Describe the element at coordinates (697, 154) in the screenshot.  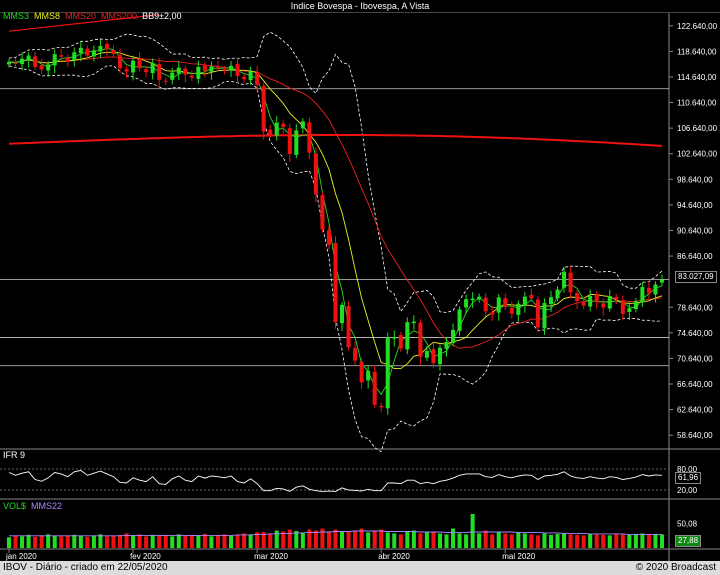
I see `price-tick-label: 102.640,00` at that location.